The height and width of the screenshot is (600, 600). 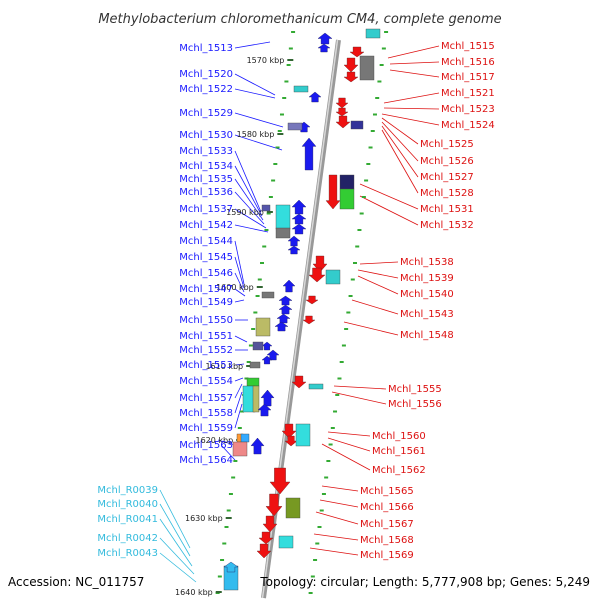 I want to click on kbp-tick-label: 1580 kbp, so click(x=256, y=134).